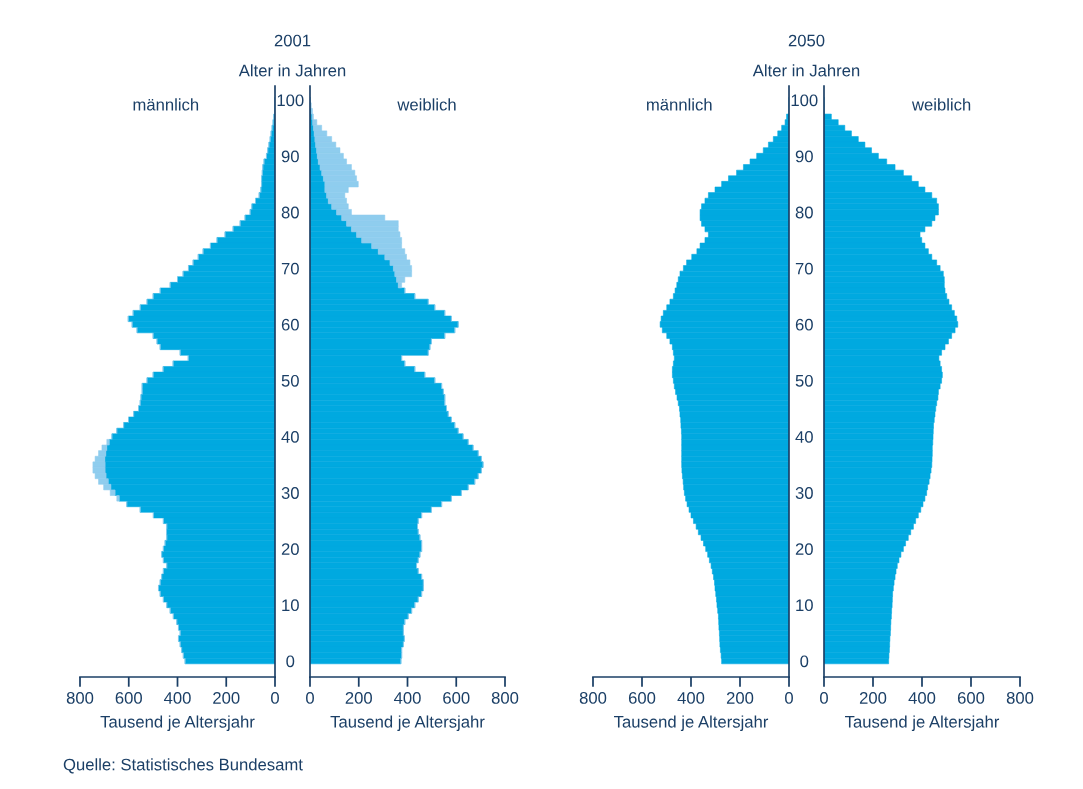 The image size is (1083, 789). Describe the element at coordinates (183, 766) in the screenshot. I see `source-note: Quelle: Statistisches Bundesamt` at that location.